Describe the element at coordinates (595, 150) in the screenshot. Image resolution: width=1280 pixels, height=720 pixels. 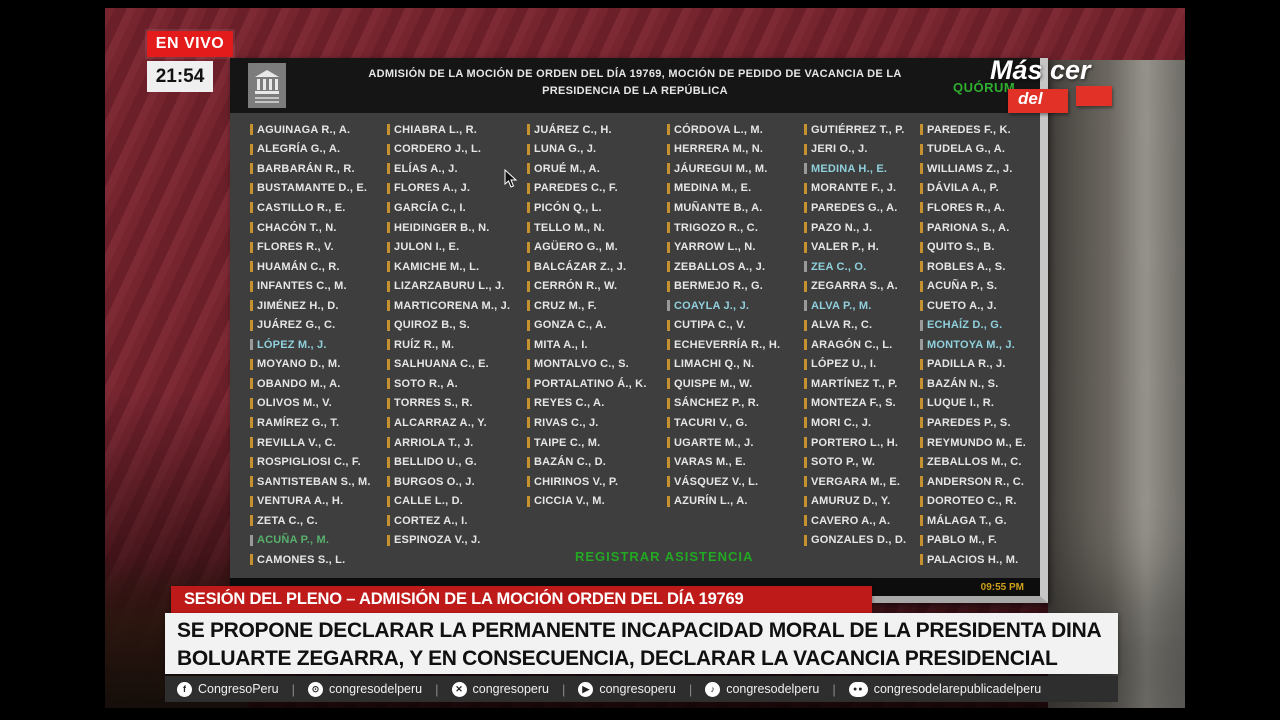
I see `legislator-row: LUNA G., J.` at that location.